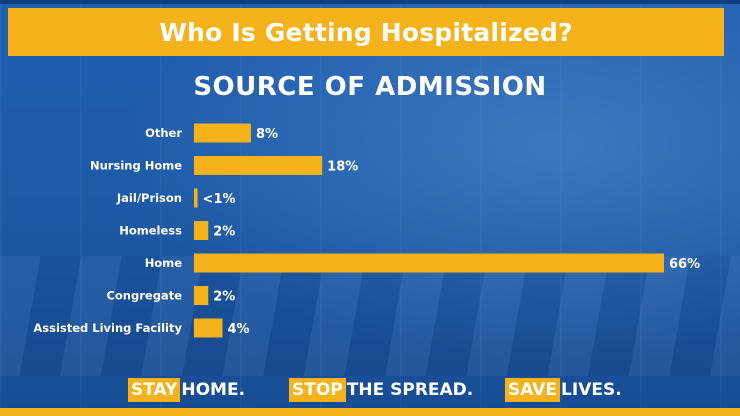 The width and height of the screenshot is (740, 416). I want to click on slogan-text: LIVES., so click(591, 390).